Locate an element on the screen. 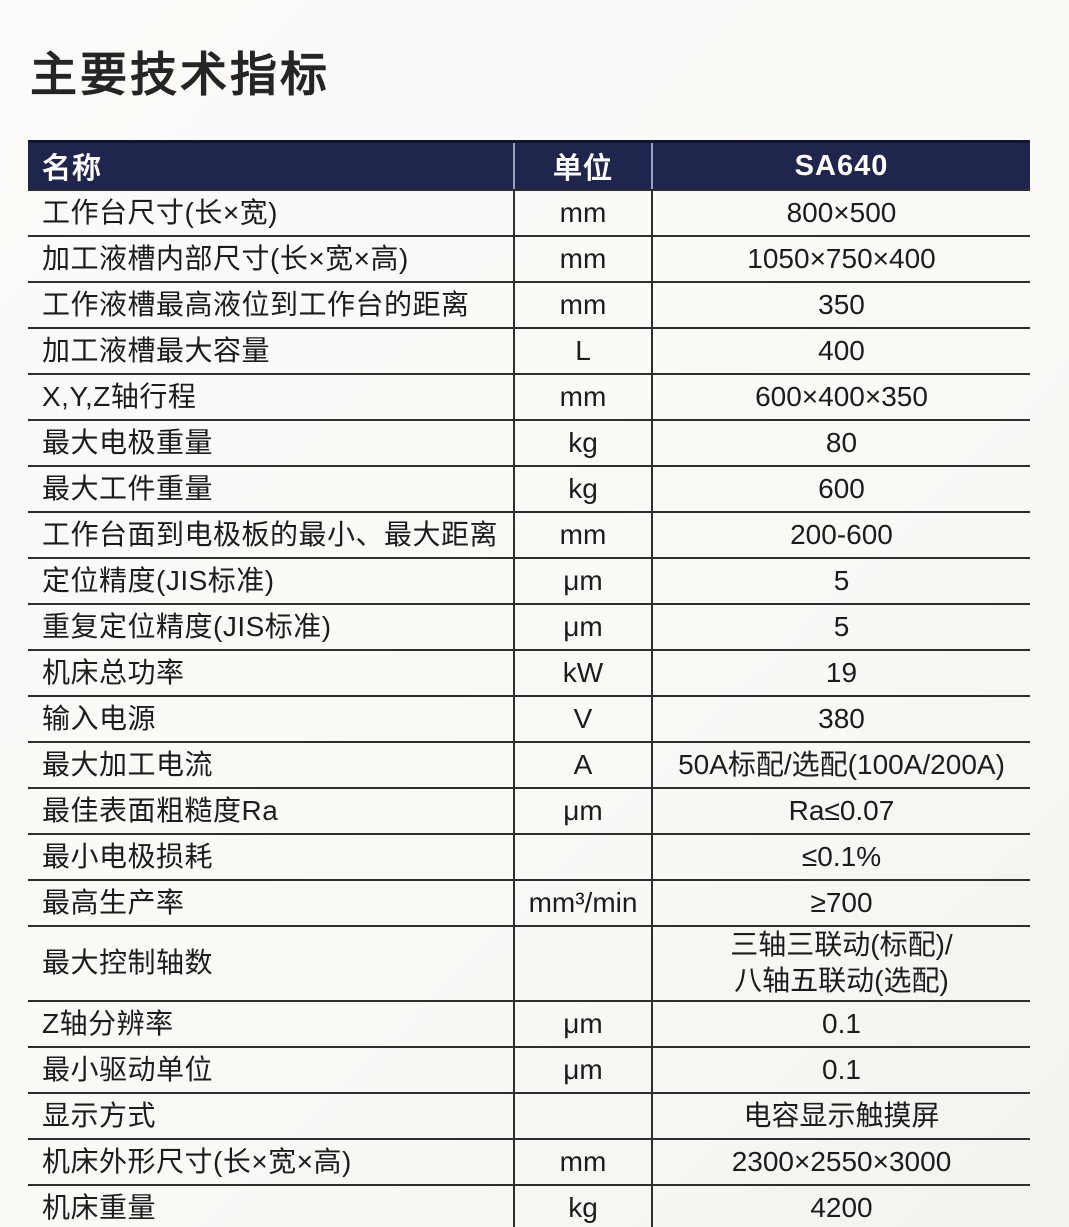  spec-name-cell: 机床总功率 is located at coordinates (271, 672).